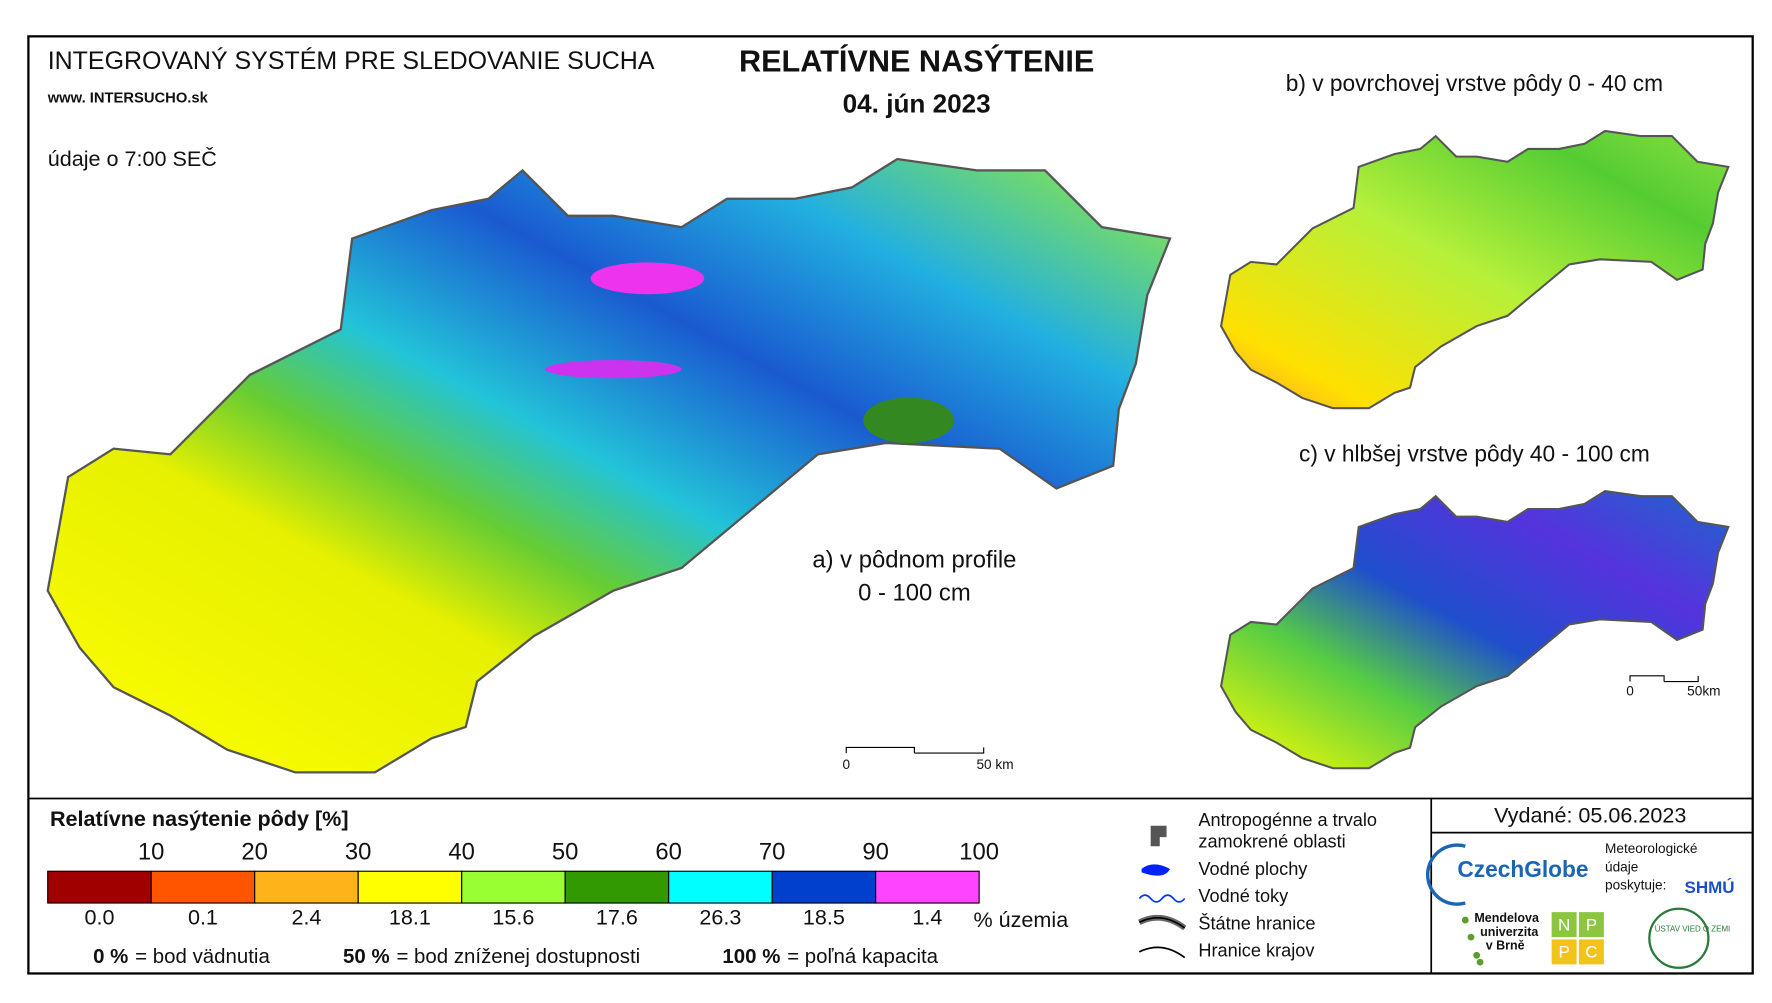  Describe the element at coordinates (862, 956) in the screenshot. I see `note-text: = poľná kapacita` at that location.